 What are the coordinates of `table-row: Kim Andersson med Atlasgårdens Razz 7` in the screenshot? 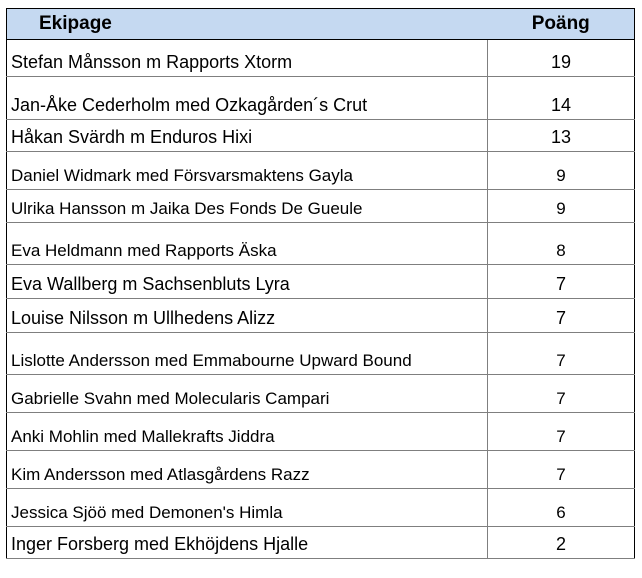 It's located at (320, 469).